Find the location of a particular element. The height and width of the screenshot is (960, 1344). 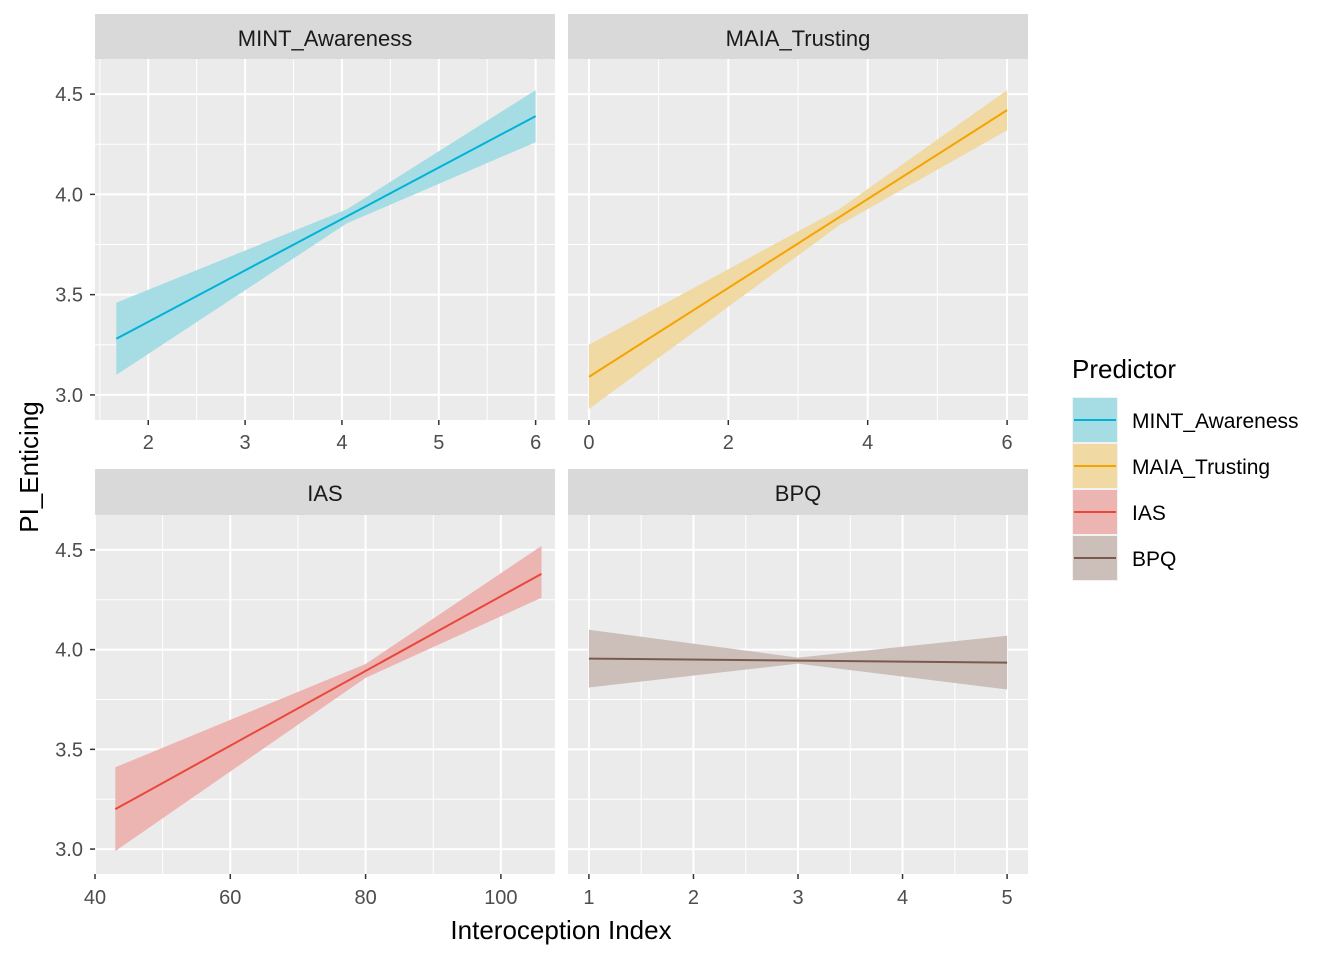

strip-label-ias: IAS is located at coordinates (324, 493).